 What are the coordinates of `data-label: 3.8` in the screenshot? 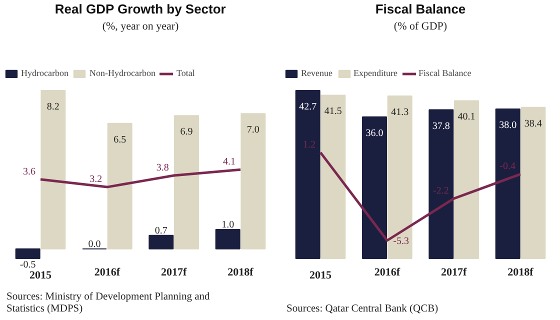 It's located at (162, 168).